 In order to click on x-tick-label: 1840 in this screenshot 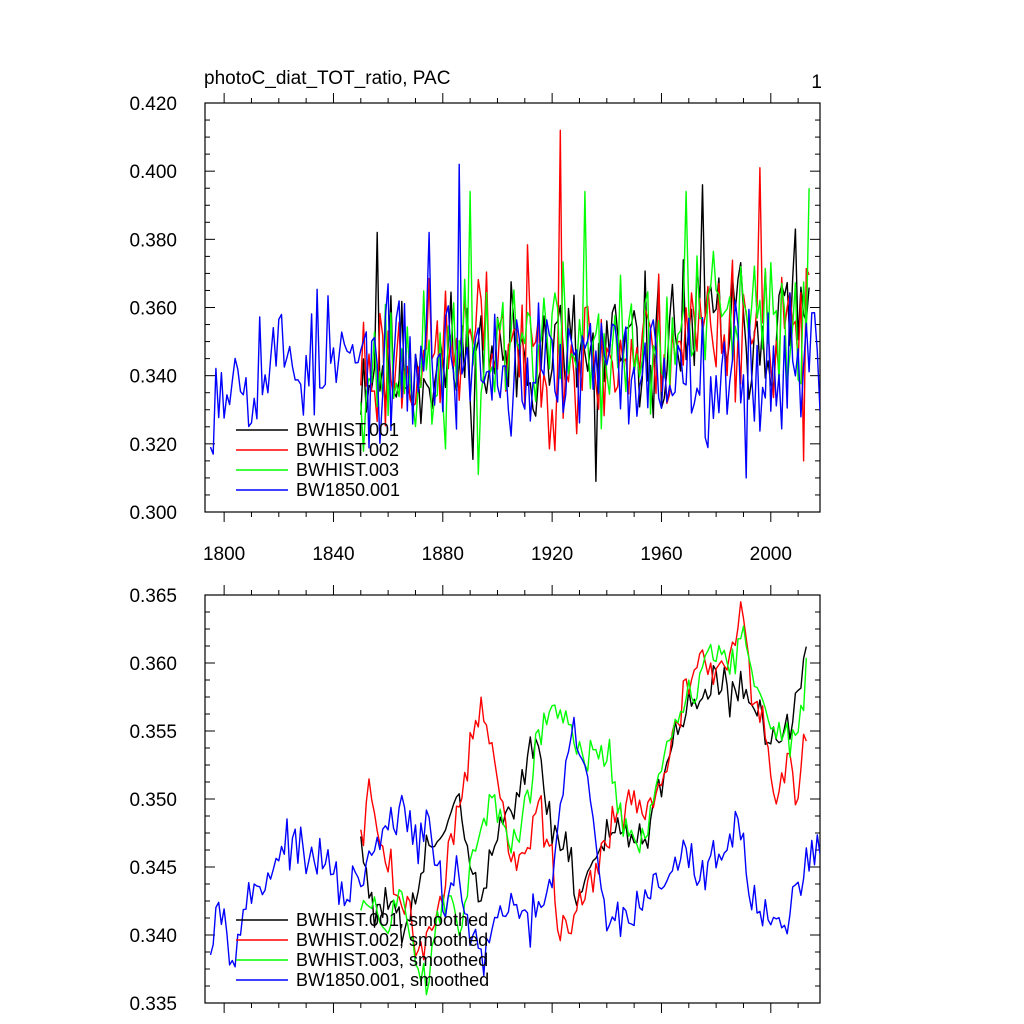, I will do `click(333, 554)`.